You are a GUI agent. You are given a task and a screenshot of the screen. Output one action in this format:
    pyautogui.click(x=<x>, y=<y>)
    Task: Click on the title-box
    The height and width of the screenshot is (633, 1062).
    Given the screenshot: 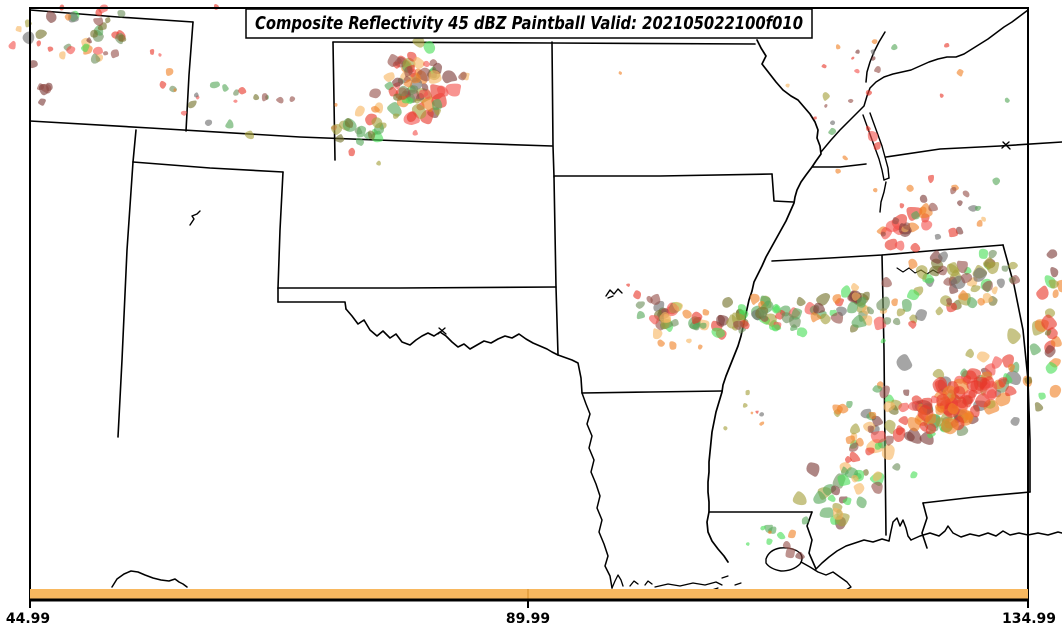 What is the action you would take?
    pyautogui.click(x=529, y=23)
    